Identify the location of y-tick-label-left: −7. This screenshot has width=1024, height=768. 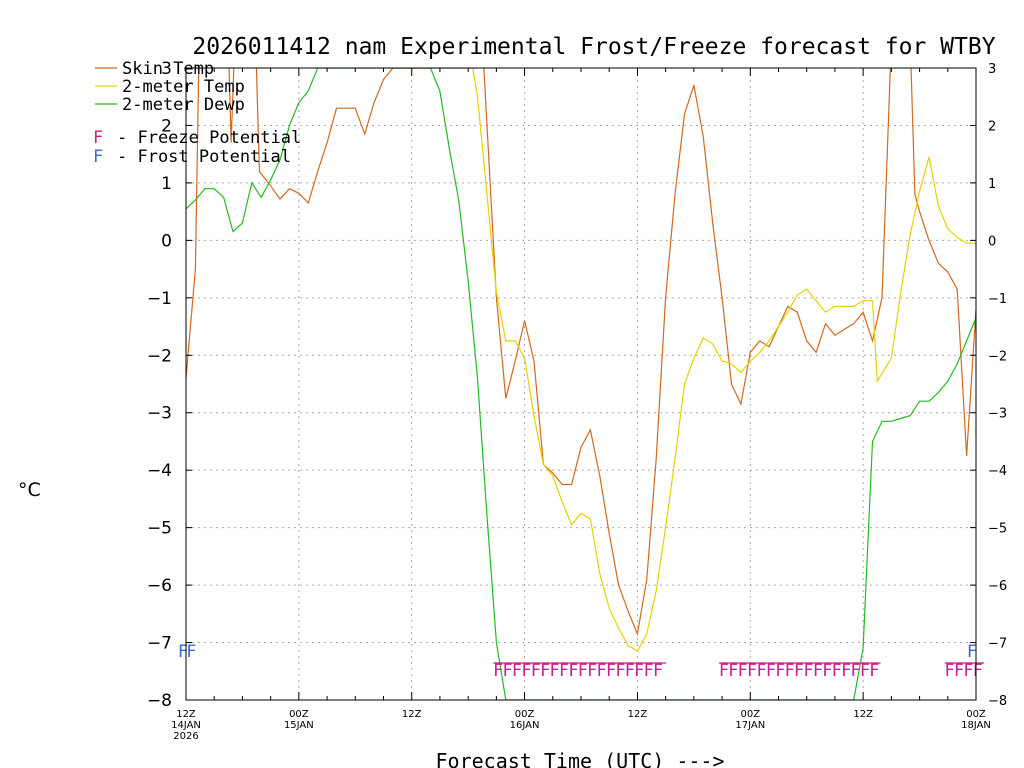
(159, 644).